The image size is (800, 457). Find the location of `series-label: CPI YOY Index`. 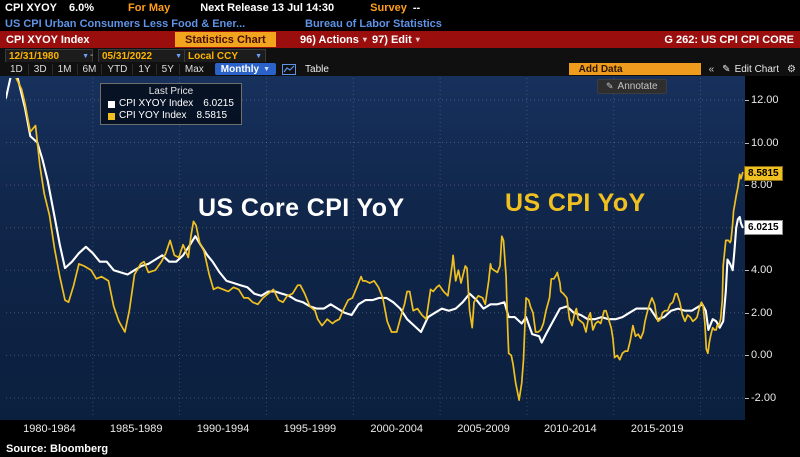

series-label: CPI YOY Index is located at coordinates (153, 115).